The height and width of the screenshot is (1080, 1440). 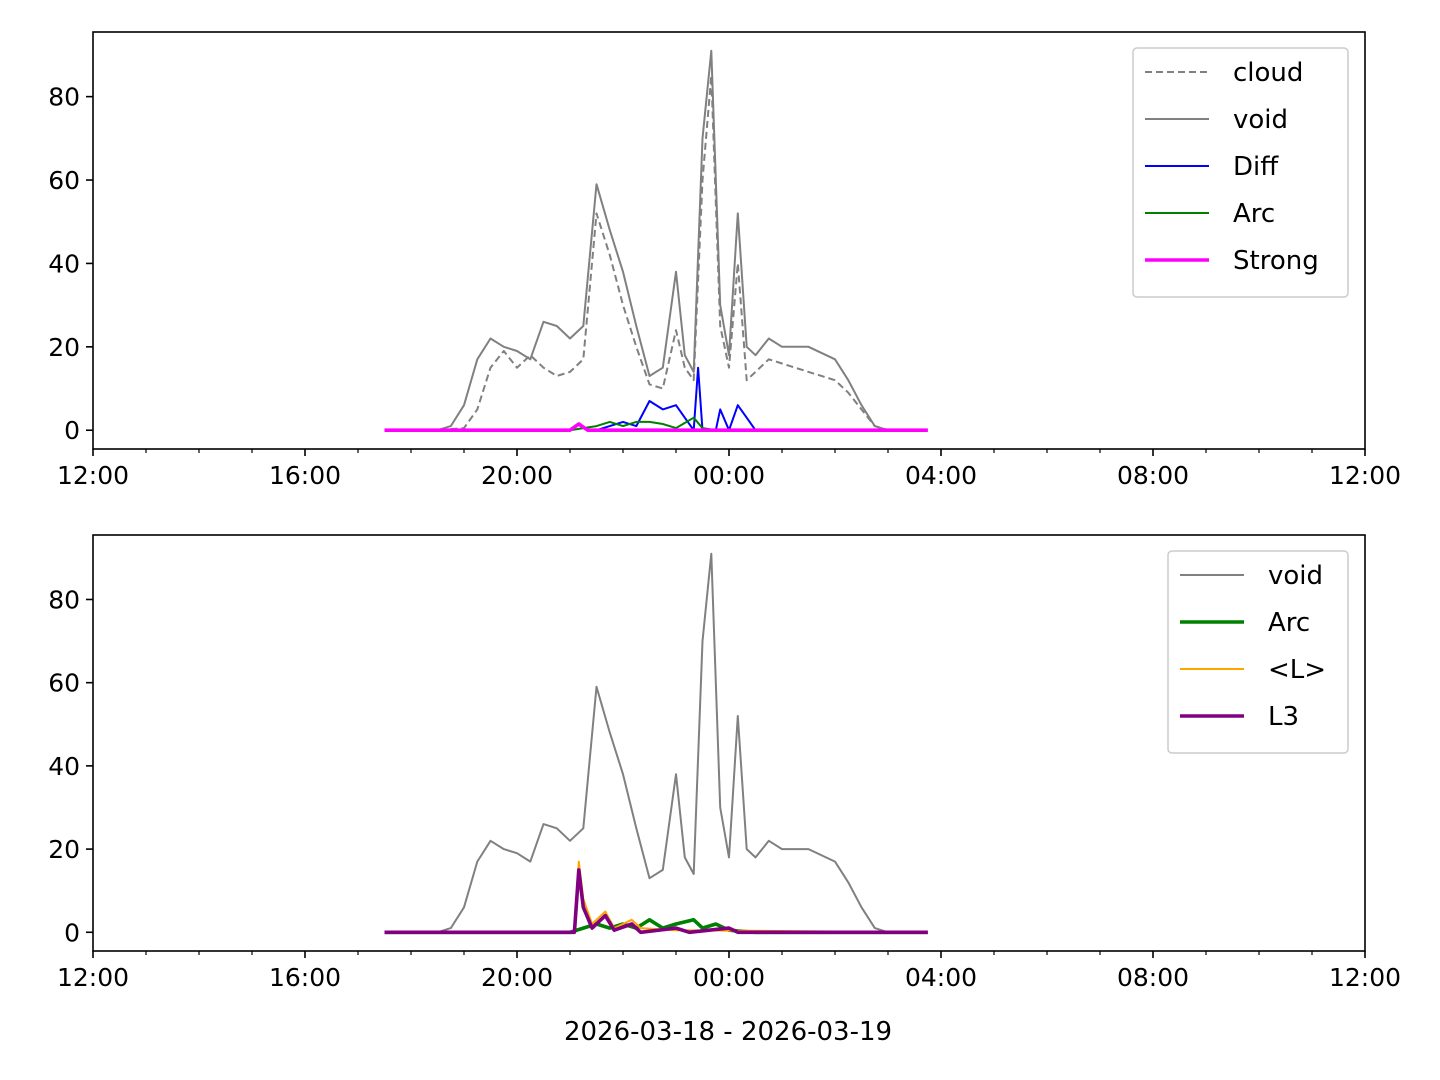 What do you see at coordinates (1283, 717) in the screenshot?
I see `legend-label-3: L3` at bounding box center [1283, 717].